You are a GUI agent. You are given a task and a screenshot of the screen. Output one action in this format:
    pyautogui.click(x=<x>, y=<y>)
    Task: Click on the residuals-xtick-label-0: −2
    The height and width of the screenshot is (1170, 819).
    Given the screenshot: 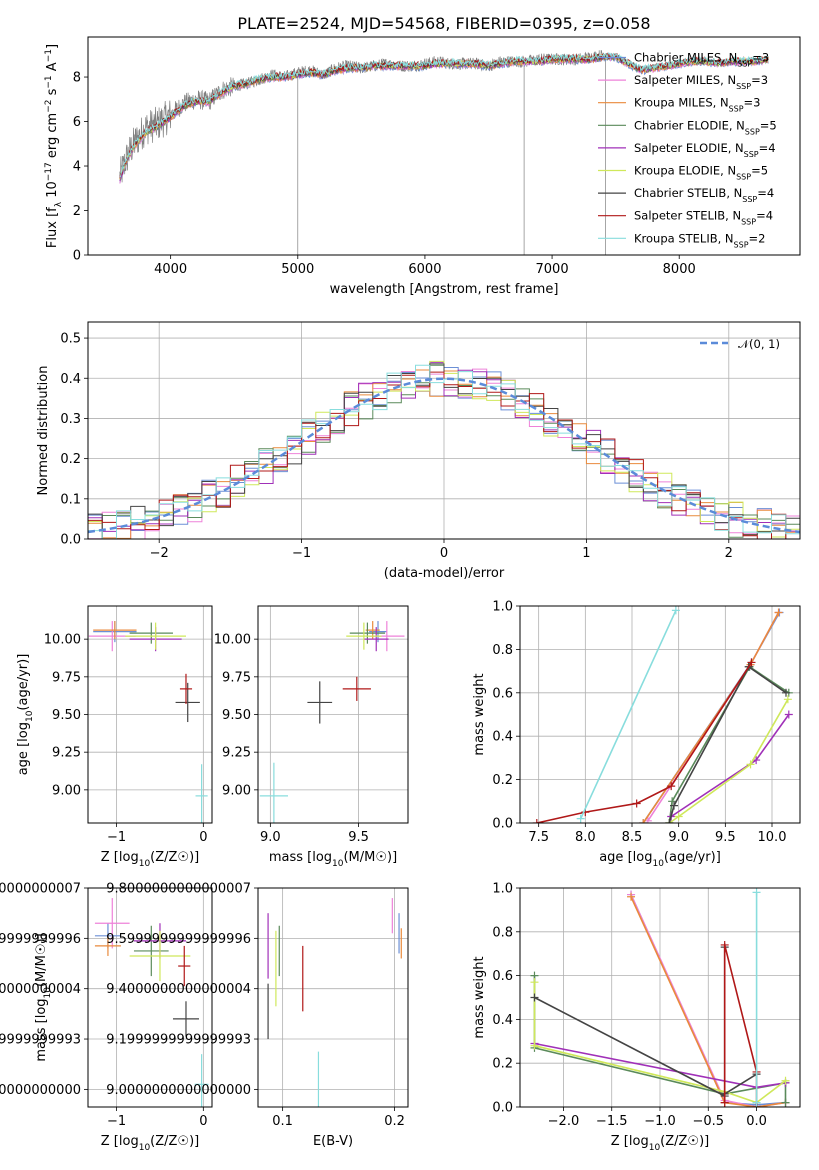 What is the action you would take?
    pyautogui.click(x=159, y=553)
    